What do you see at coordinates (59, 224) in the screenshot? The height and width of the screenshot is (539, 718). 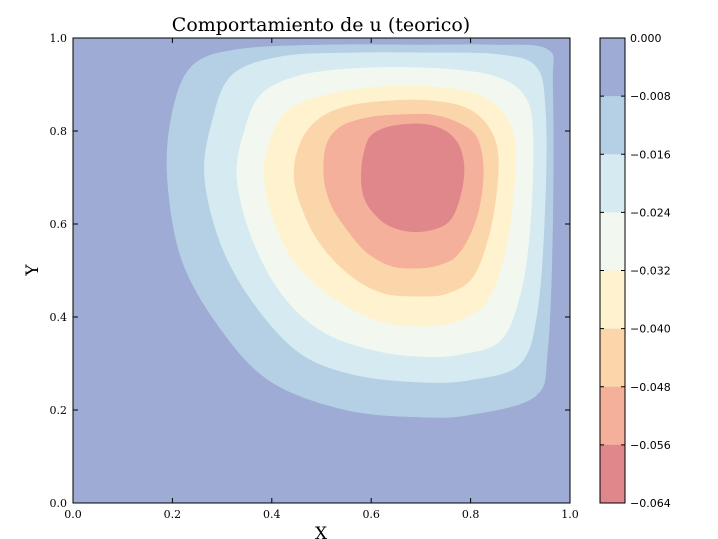 I see `y-tick-label-3: 0.6` at bounding box center [59, 224].